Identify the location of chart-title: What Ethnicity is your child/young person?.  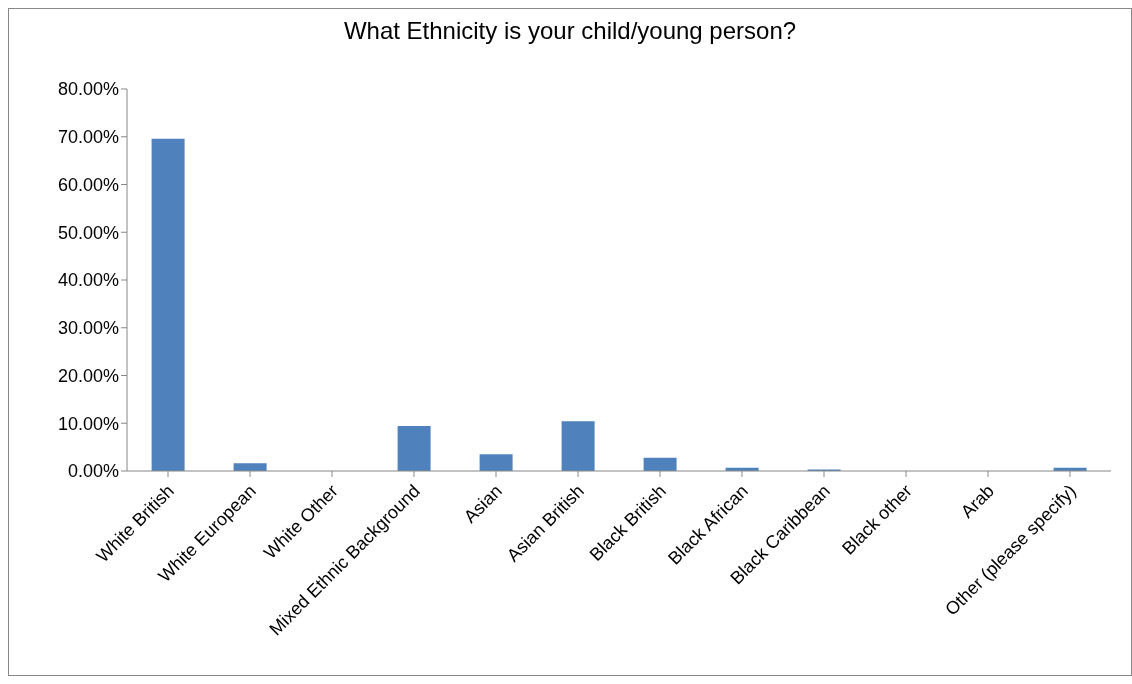
(570, 31).